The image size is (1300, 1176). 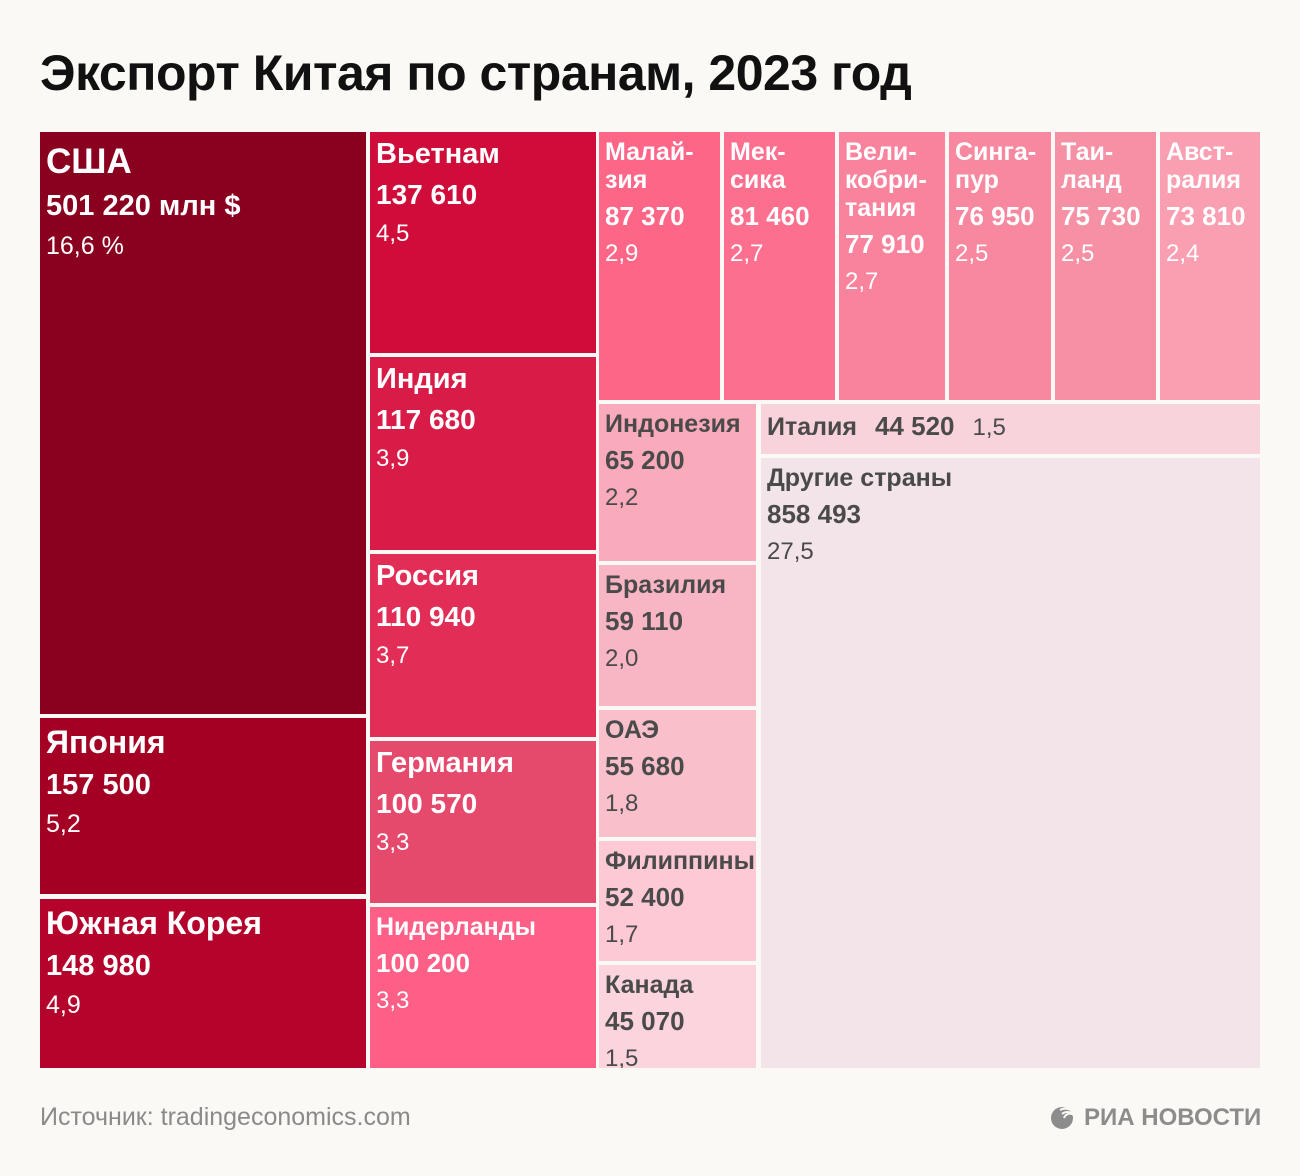 What do you see at coordinates (423, 963) in the screenshot?
I see `tile-value: 100 200` at bounding box center [423, 963].